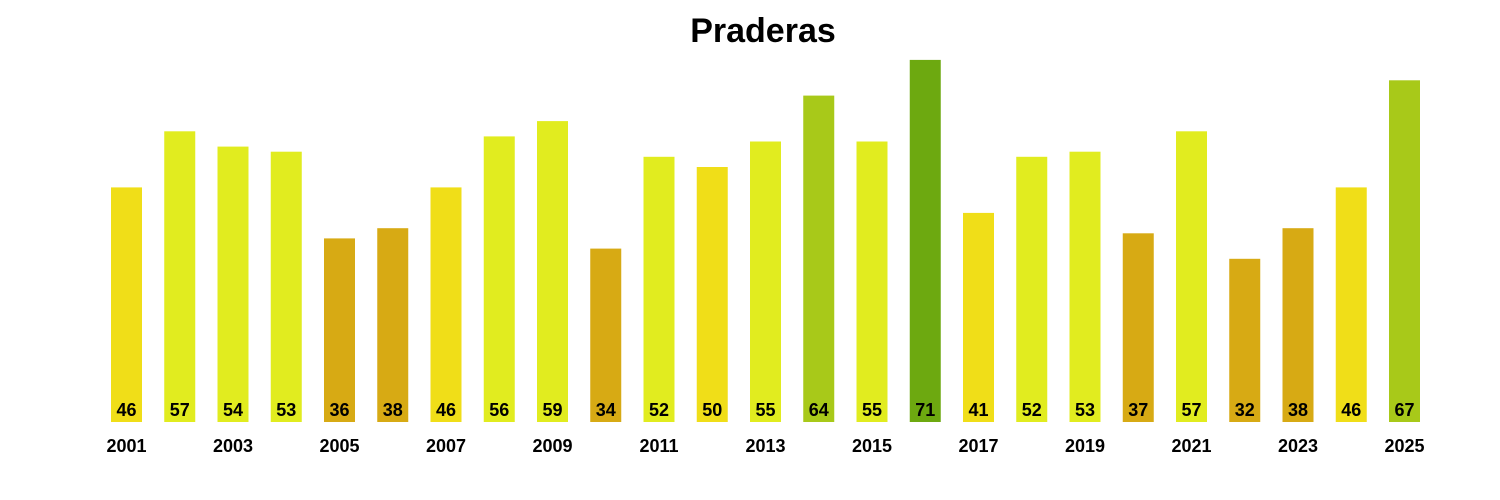 The image size is (1500, 500). Describe the element at coordinates (712, 294) in the screenshot. I see `bar-2012` at that location.